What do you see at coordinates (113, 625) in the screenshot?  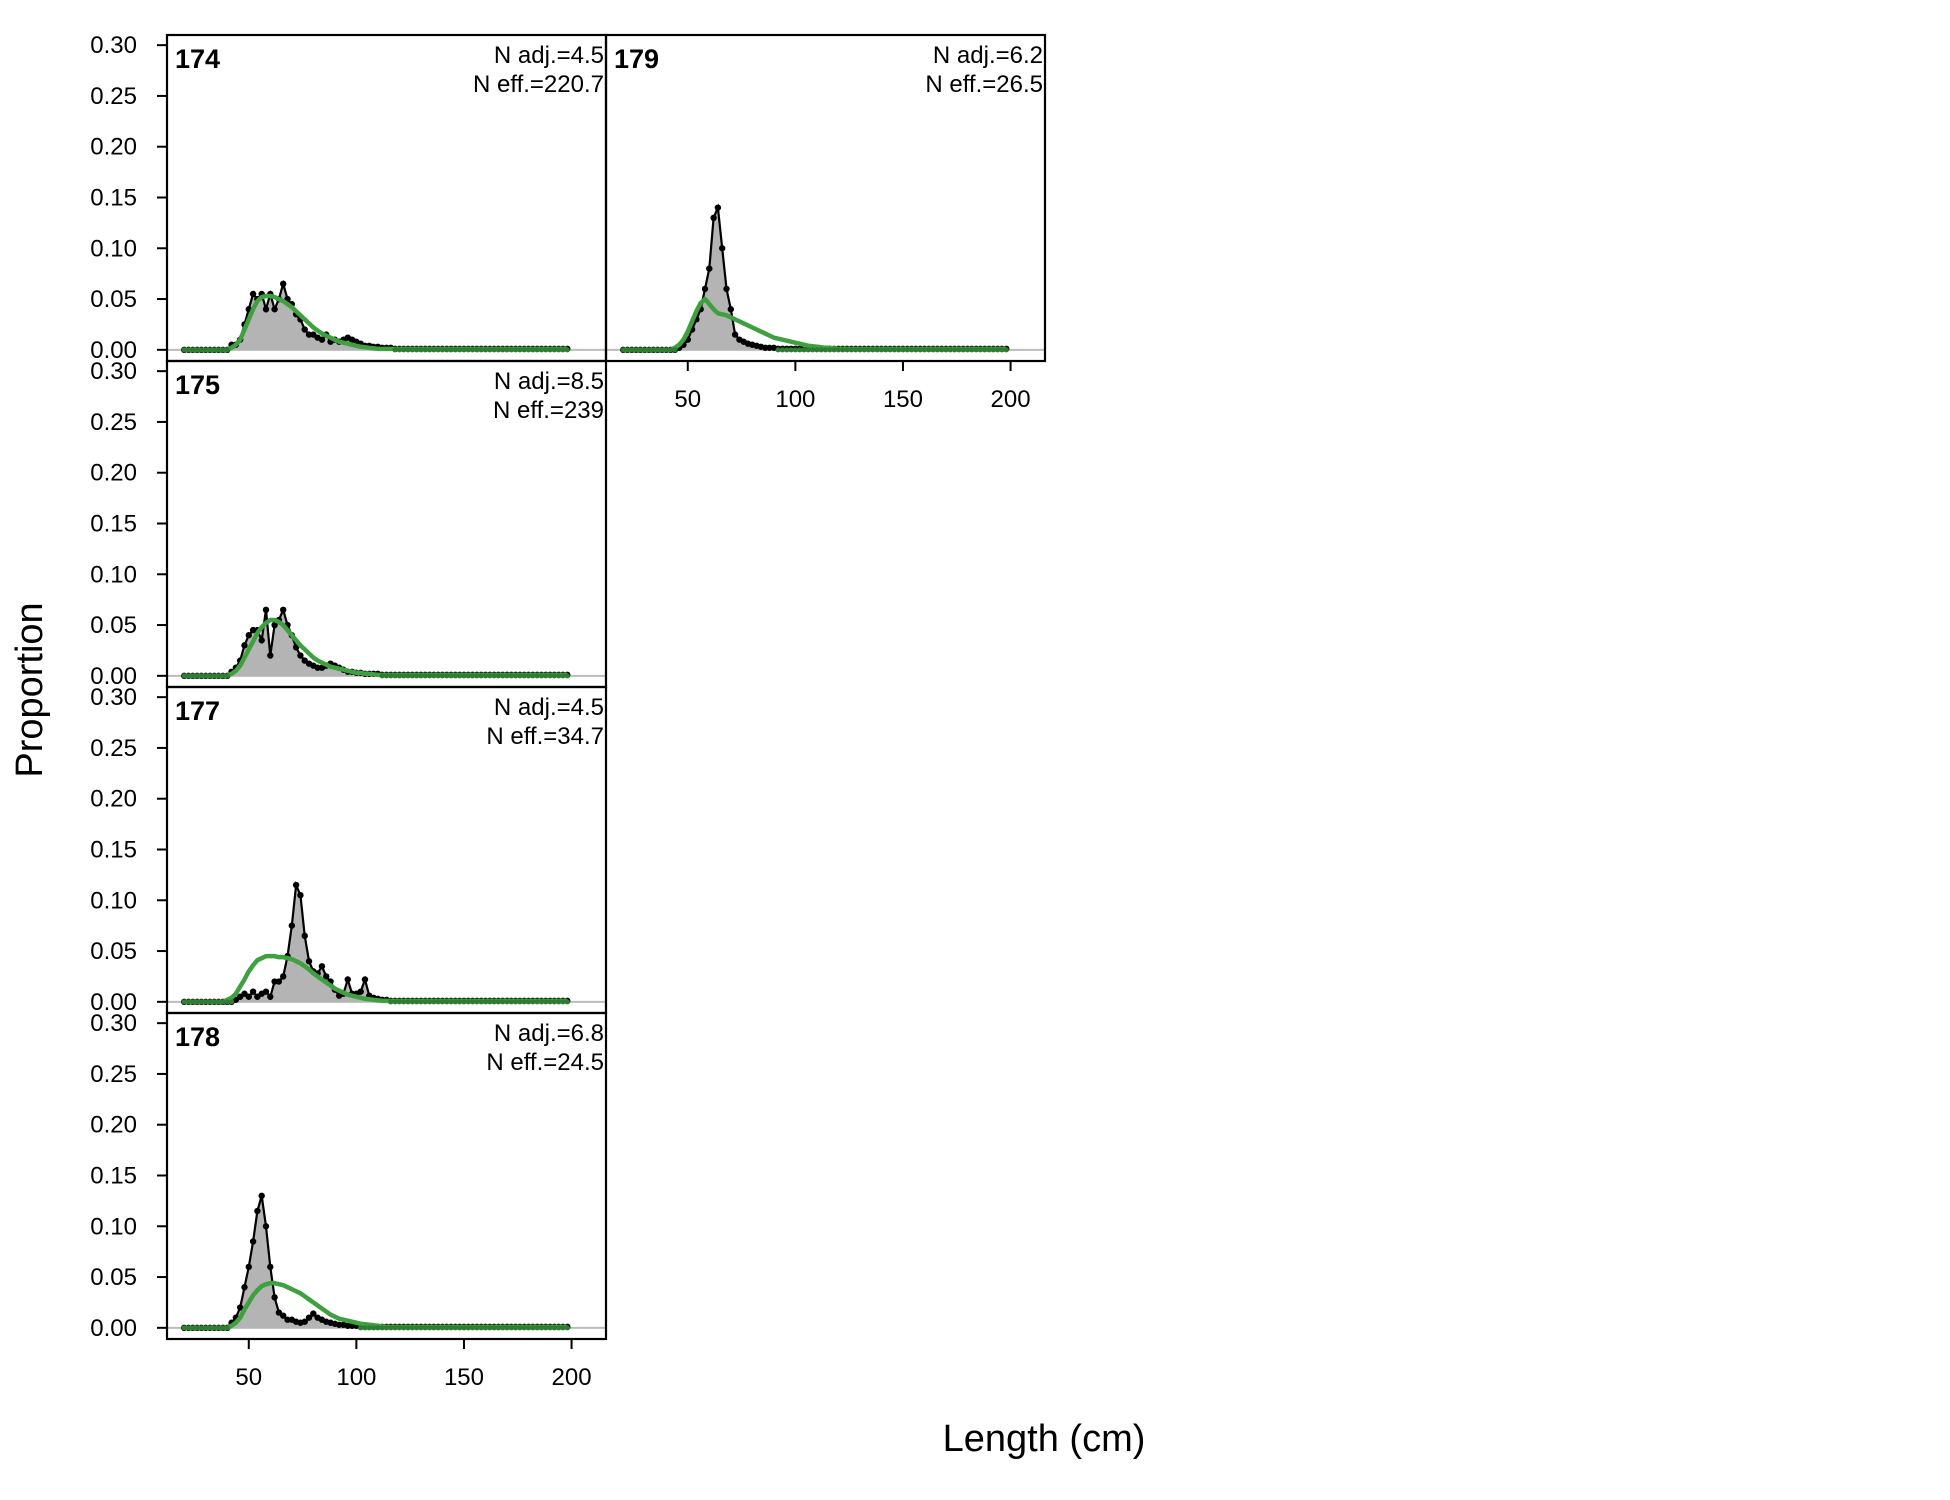 I see `y-tick-label: 0.05` at bounding box center [113, 625].